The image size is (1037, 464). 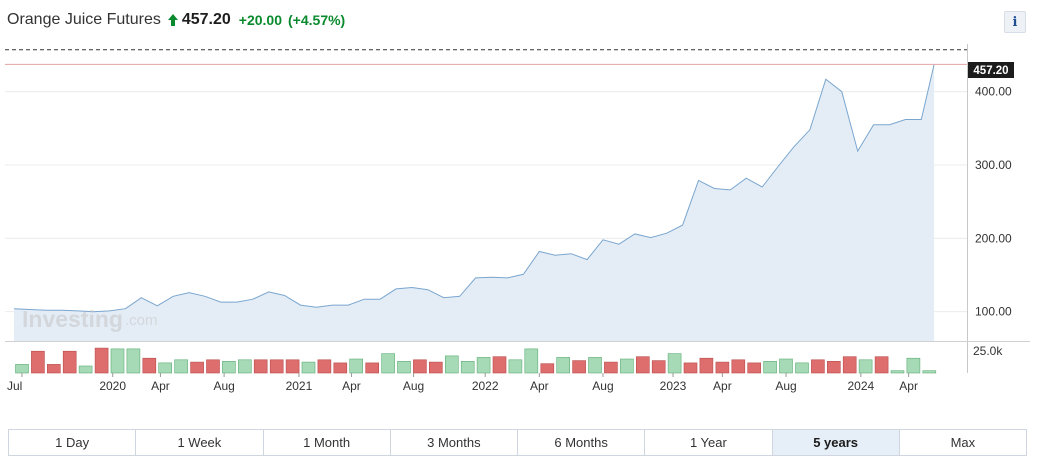 What do you see at coordinates (260, 20) in the screenshot?
I see `price-change: +20.00` at bounding box center [260, 20].